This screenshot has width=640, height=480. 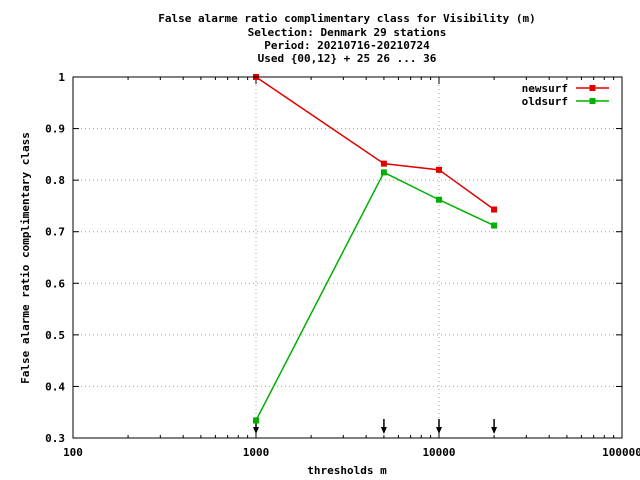 What do you see at coordinates (347, 45) in the screenshot?
I see `title-line-3: Period: 20210716-20210724` at bounding box center [347, 45].